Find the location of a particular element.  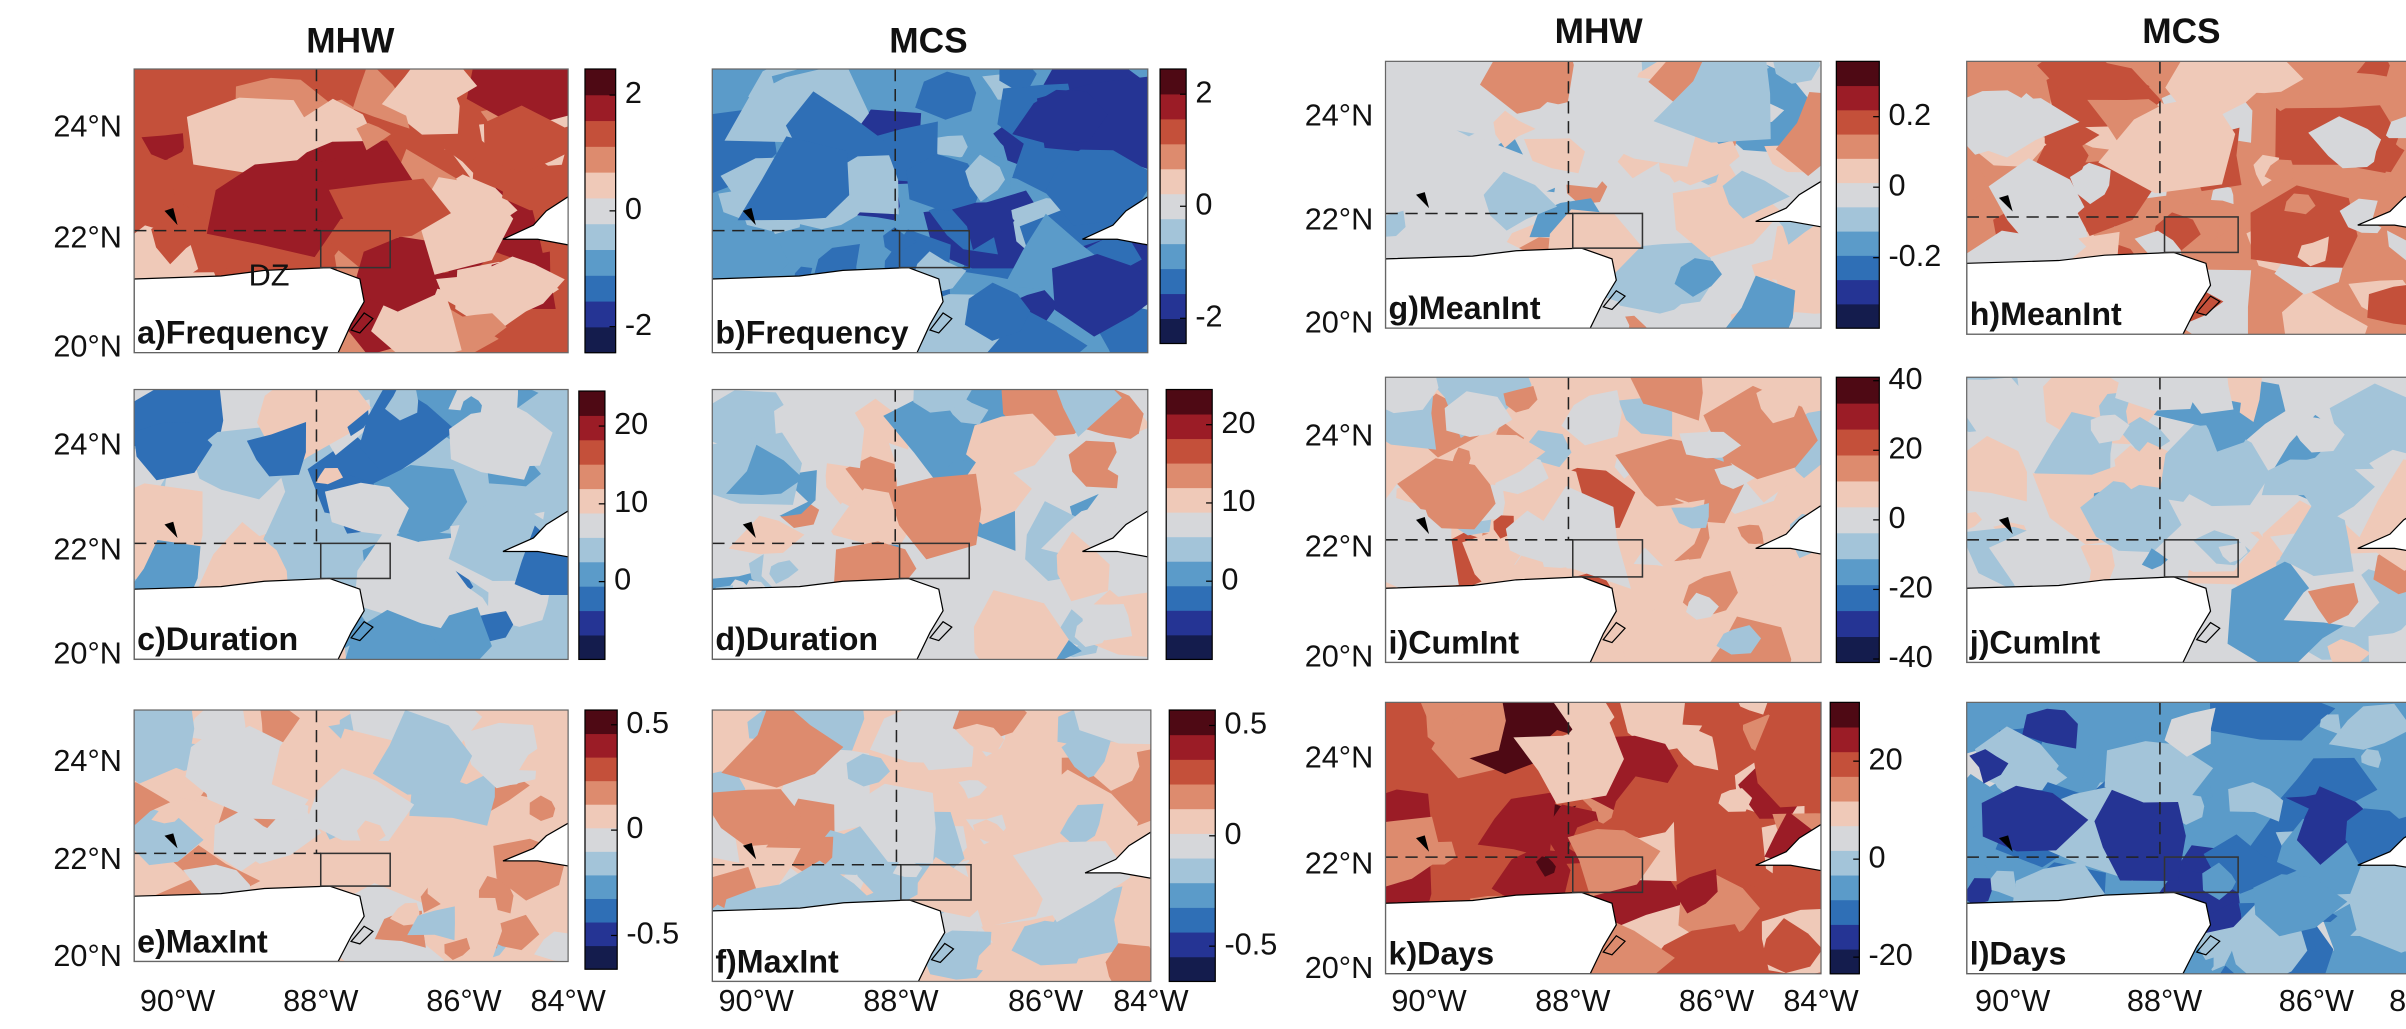

colorbar: 40 20 0 -20 -40 is located at coordinates (1884, 518).